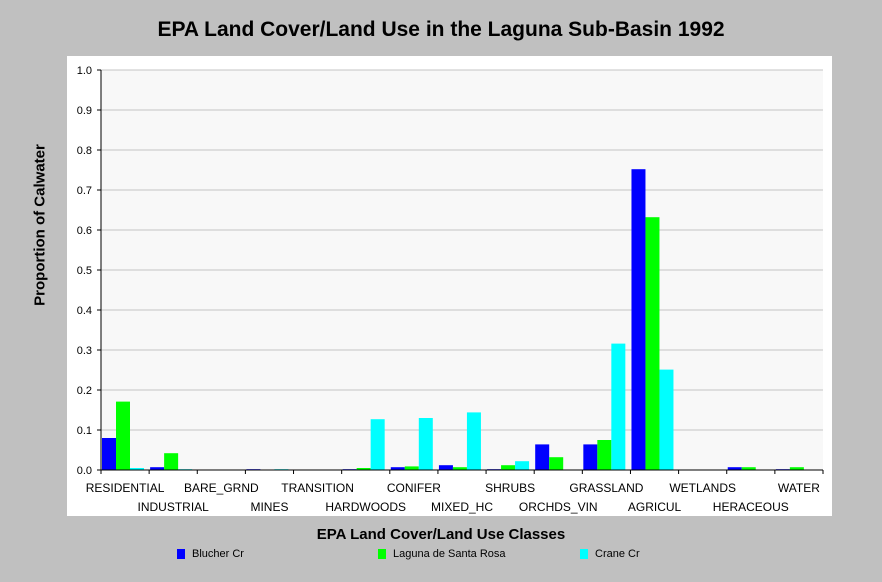 This screenshot has height=582, width=882. What do you see at coordinates (221, 488) in the screenshot?
I see `x-tick-label: BARE_GRND` at bounding box center [221, 488].